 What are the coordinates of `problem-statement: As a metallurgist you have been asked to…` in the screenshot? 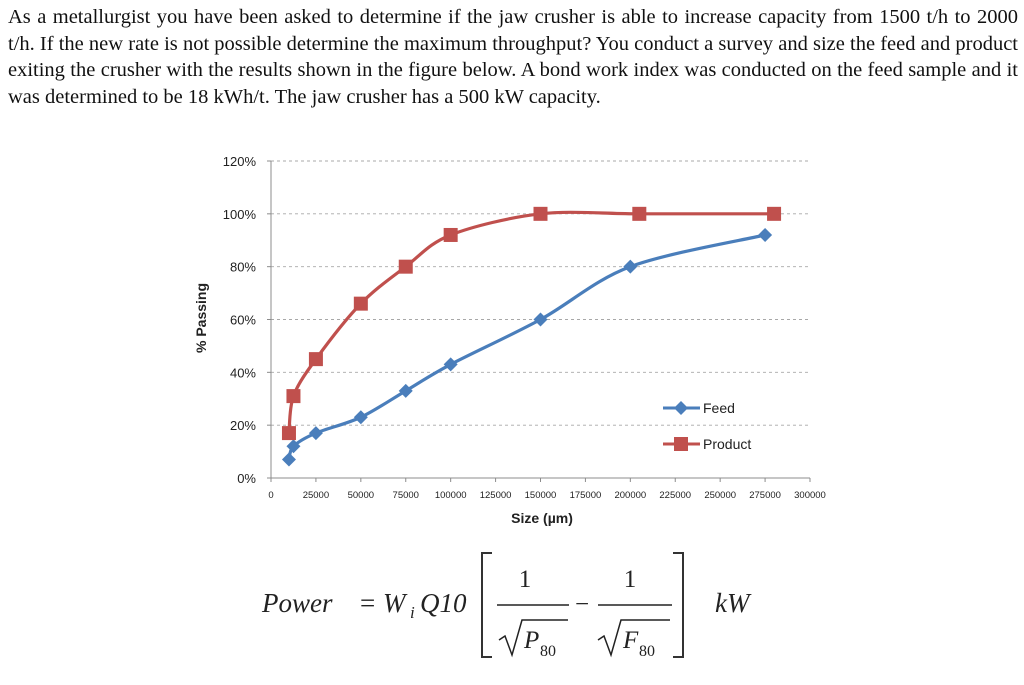 It's located at (513, 57).